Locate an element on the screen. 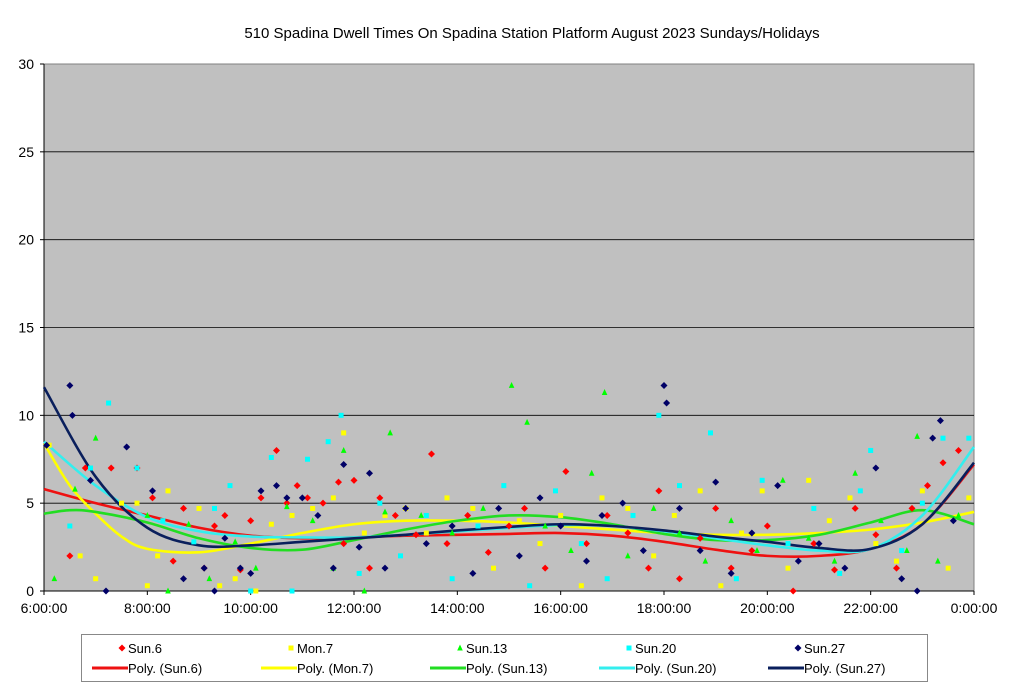 The image size is (1024, 698). x-tick-label: 16:00:00 is located at coordinates (560, 608).